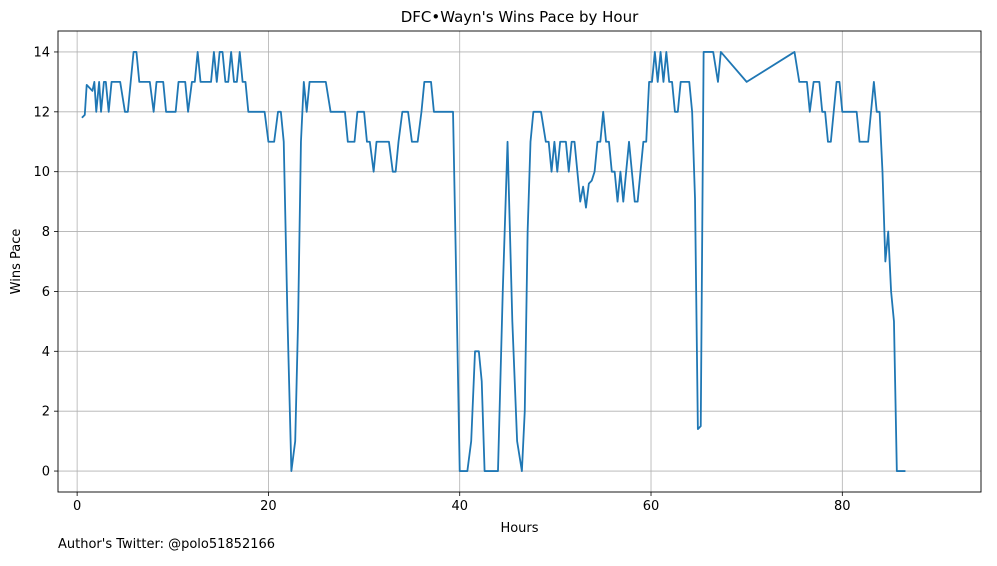 The image size is (997, 566). Describe the element at coordinates (268, 506) in the screenshot. I see `x-tick-label: 20` at that location.